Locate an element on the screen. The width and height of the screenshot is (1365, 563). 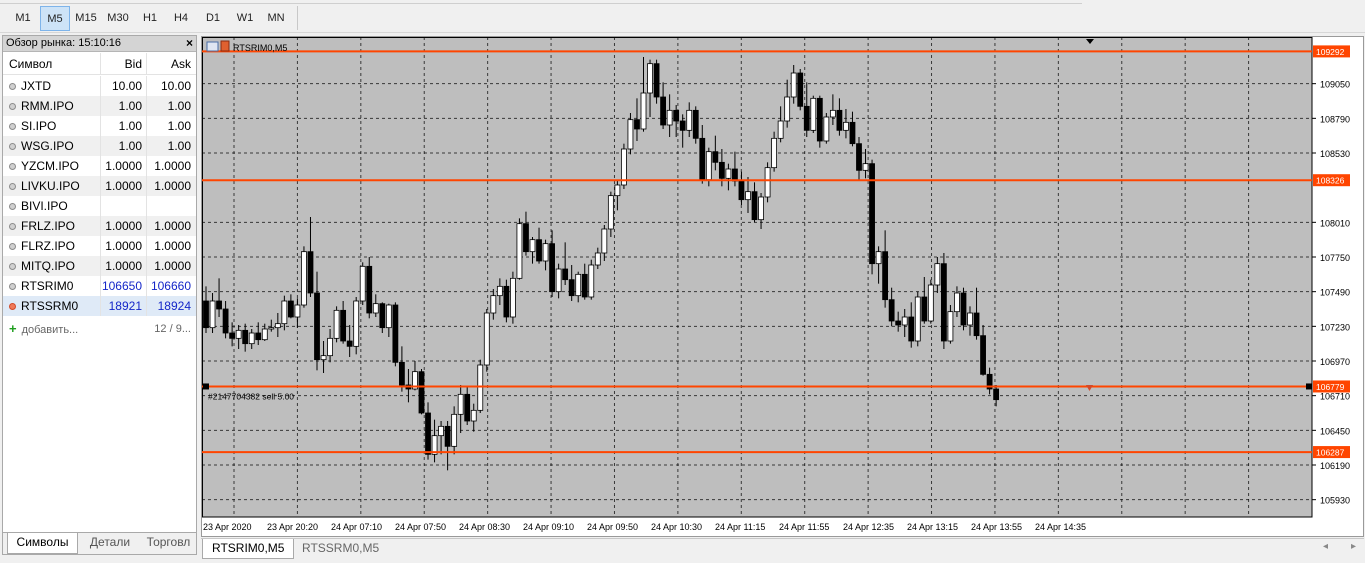
tab-chart-rtsrim0: RTSRIM0,M5 is located at coordinates (248, 549).